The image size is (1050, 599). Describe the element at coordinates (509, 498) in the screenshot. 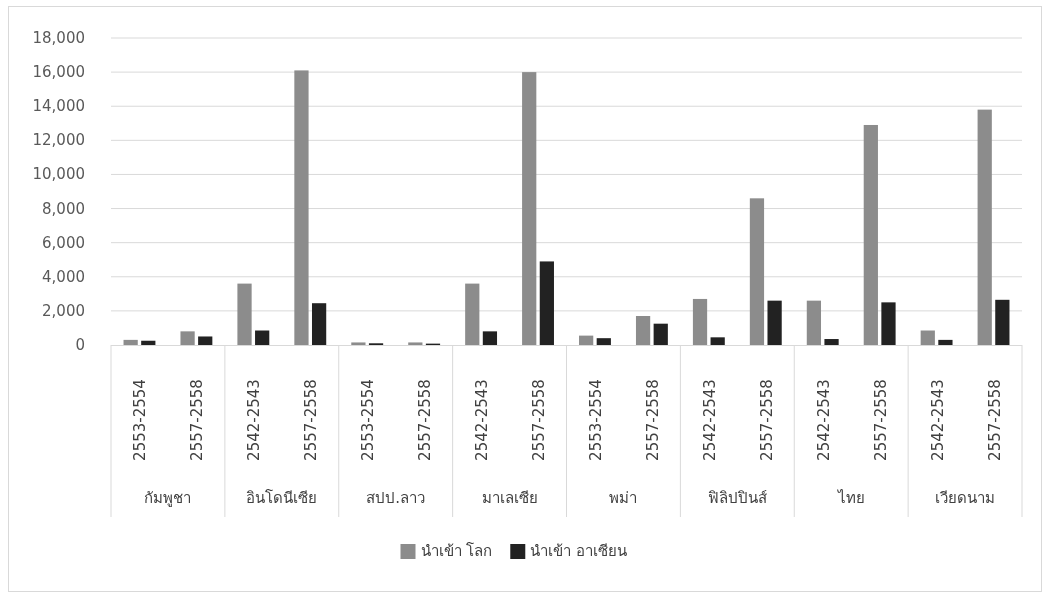

I see `text: มาเลเซีย` at that location.